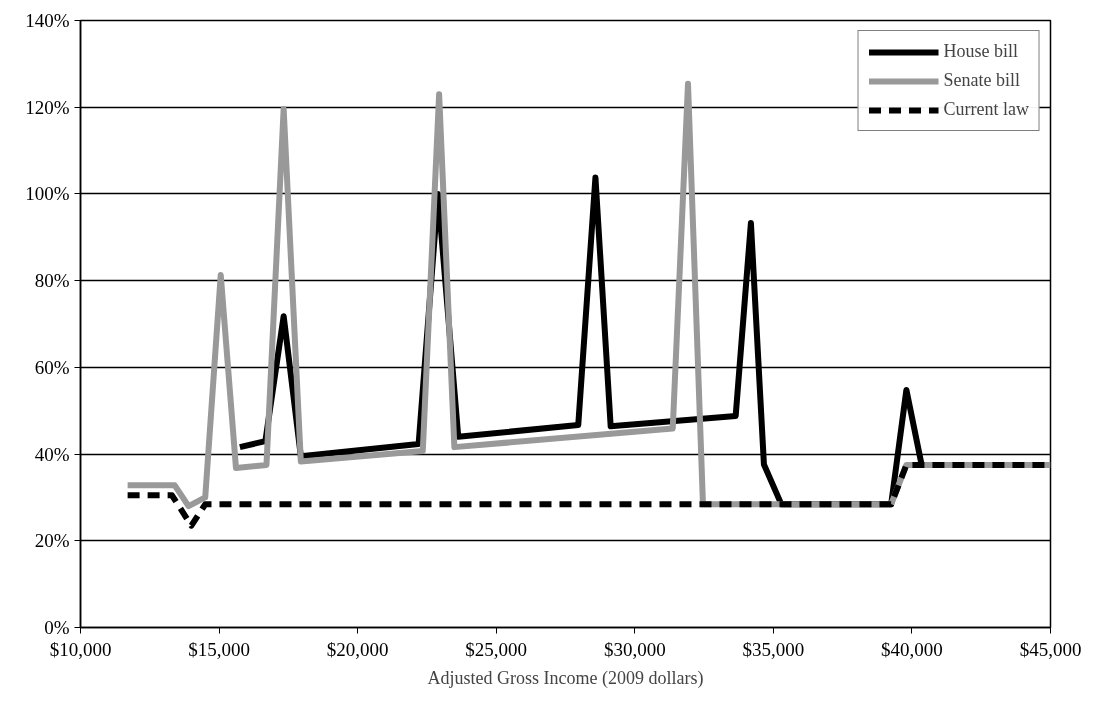 This screenshot has width=1111, height=702. I want to click on x-tick-label: $45,000, so click(1050, 649).